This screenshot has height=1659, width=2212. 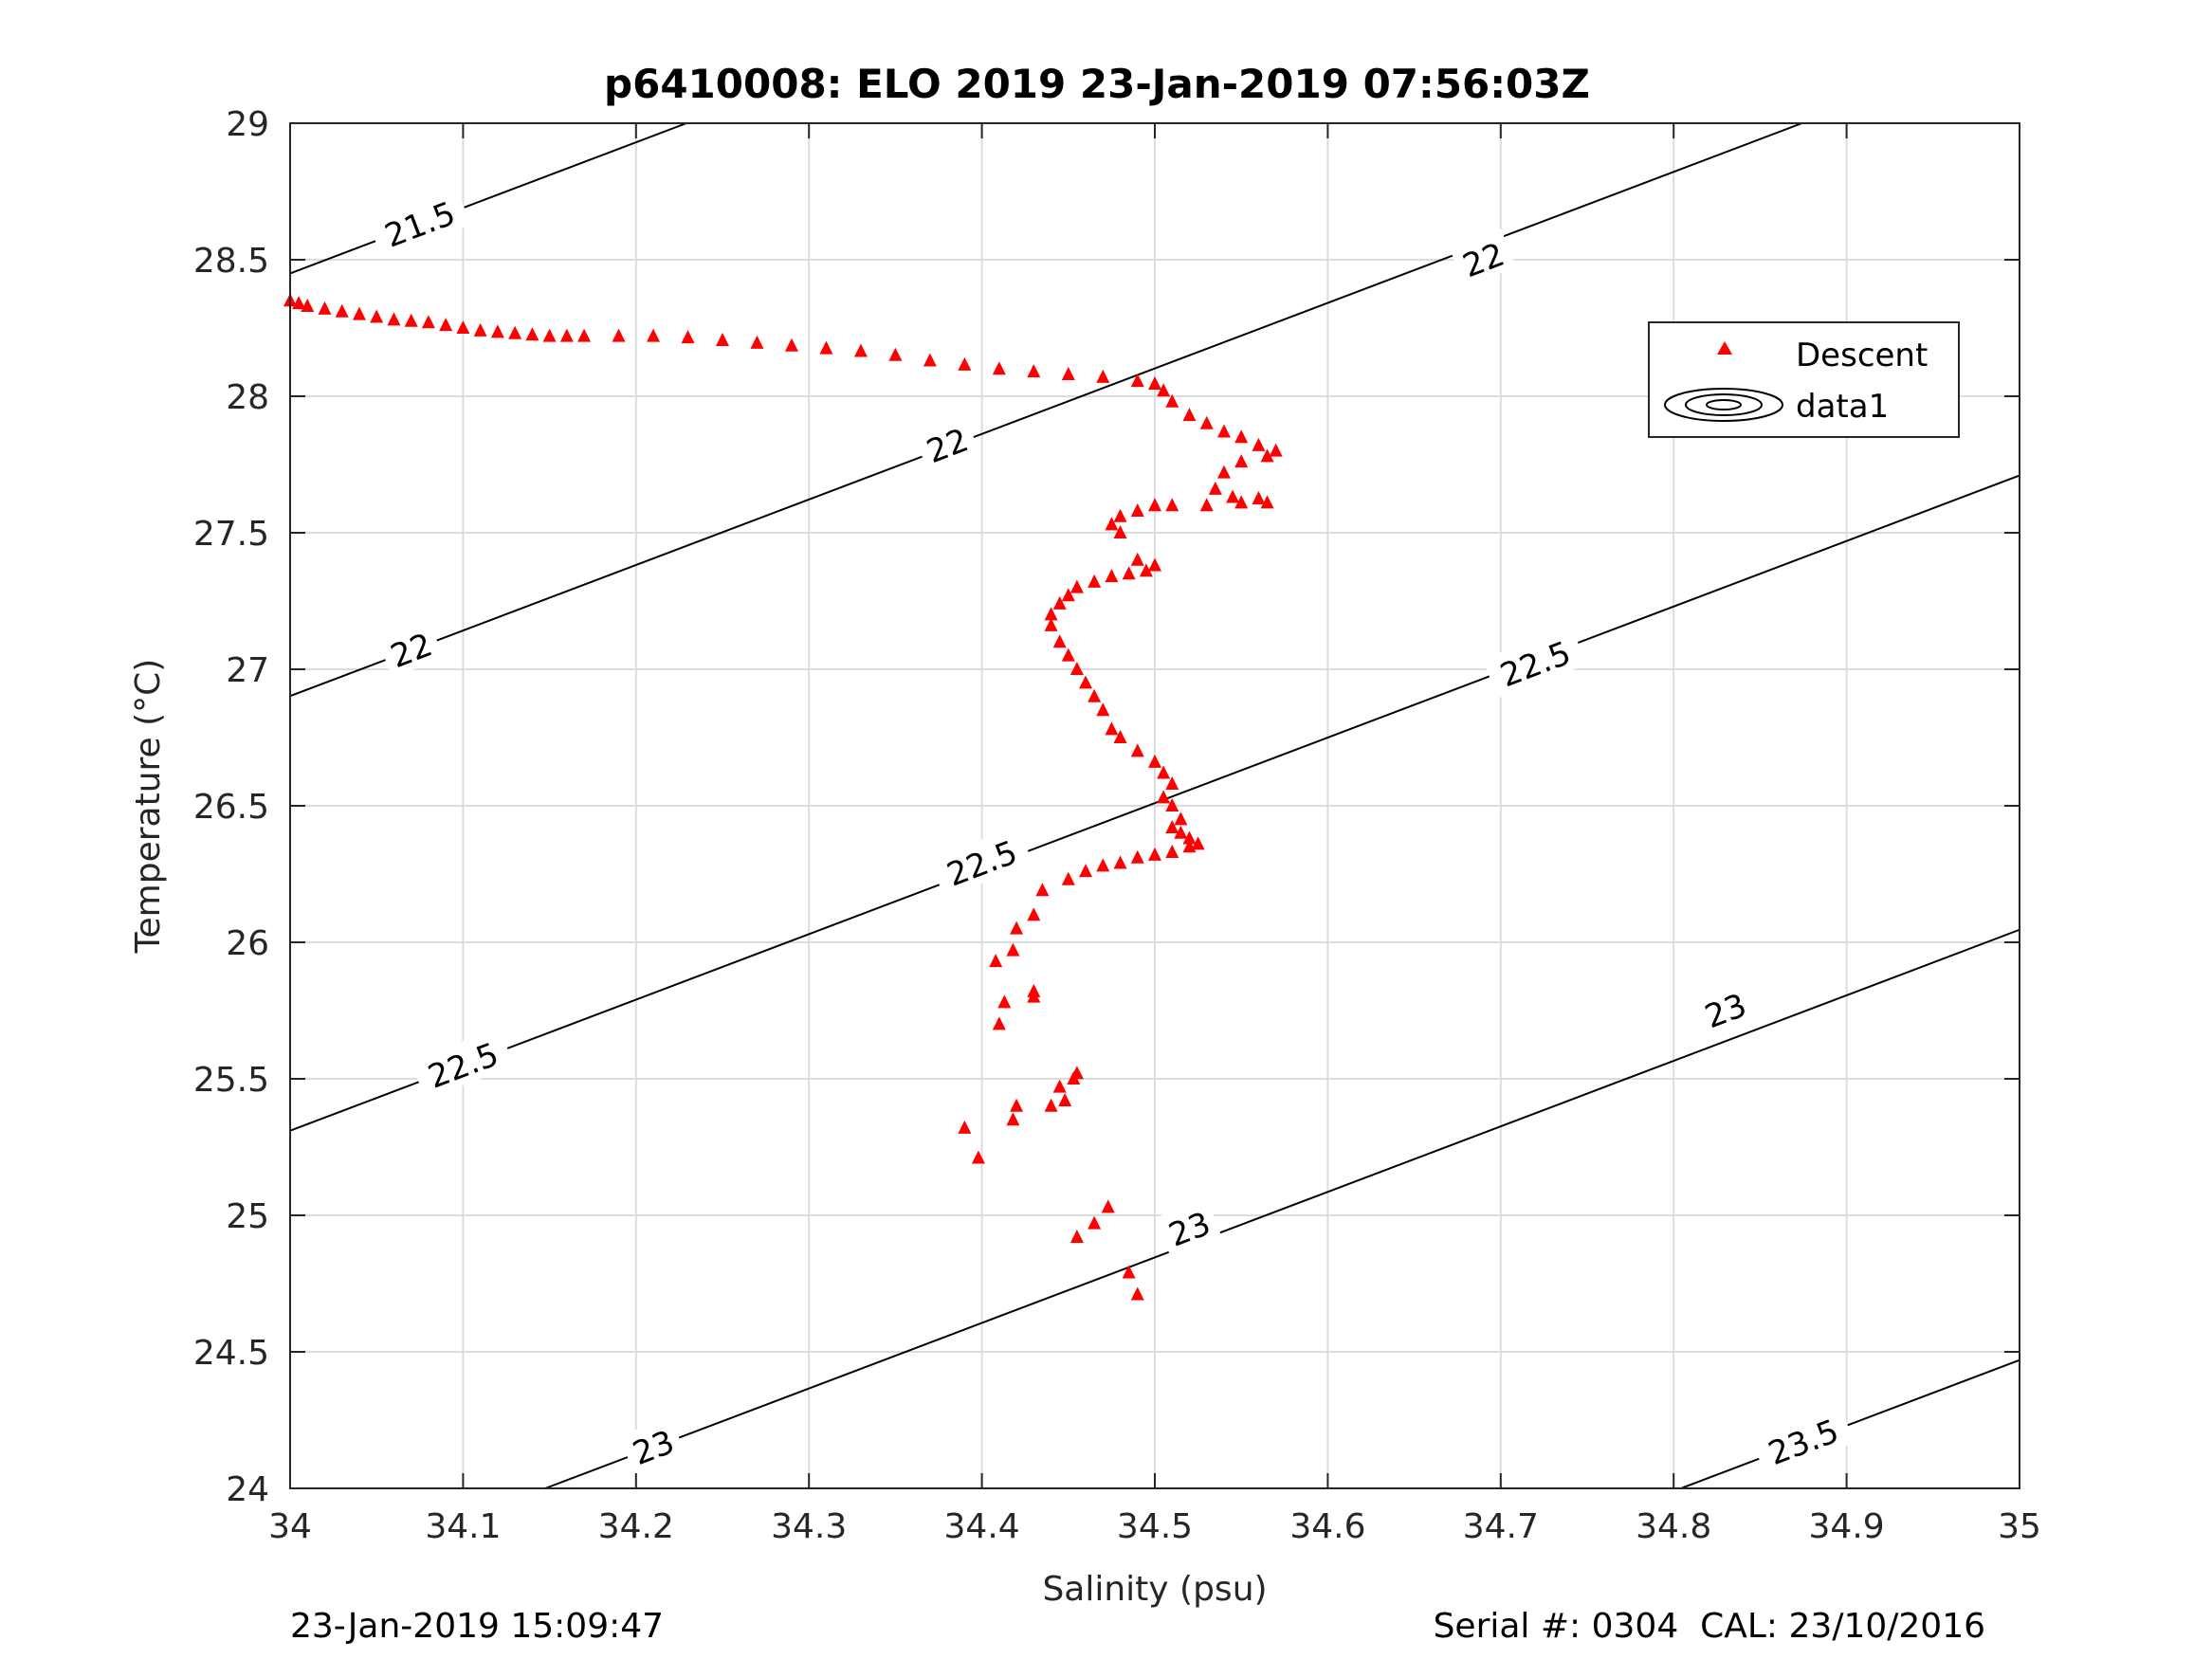 What do you see at coordinates (247, 670) in the screenshot?
I see `y-tick-label: 27` at bounding box center [247, 670].